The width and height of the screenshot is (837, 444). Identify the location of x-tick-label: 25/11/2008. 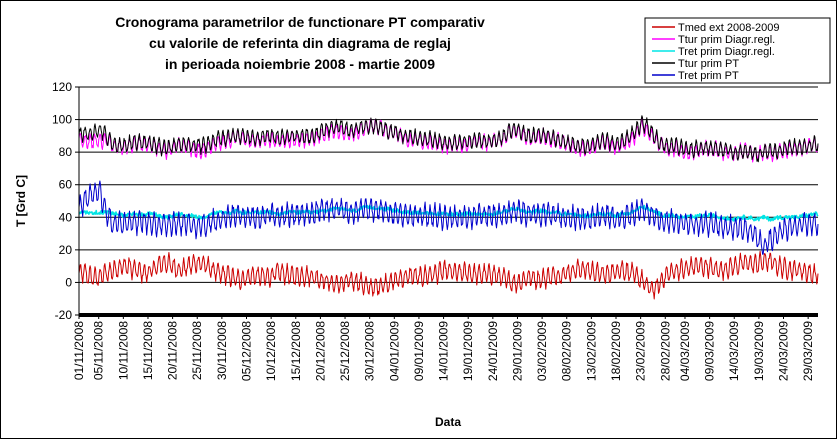
(197, 350).